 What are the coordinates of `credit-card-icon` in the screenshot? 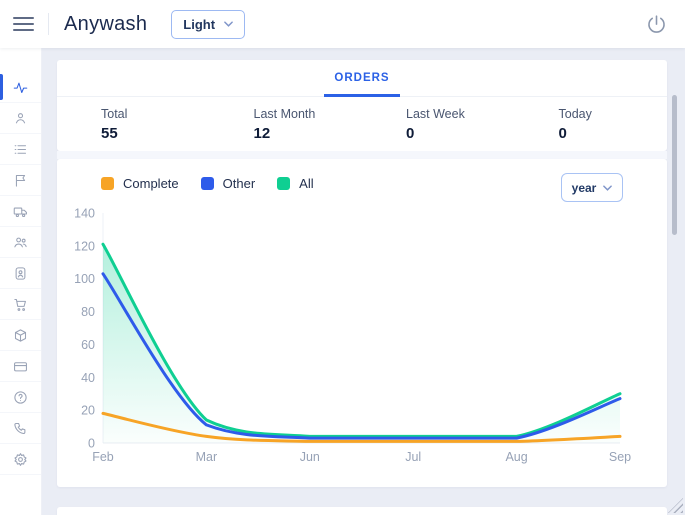 It's located at (20, 366).